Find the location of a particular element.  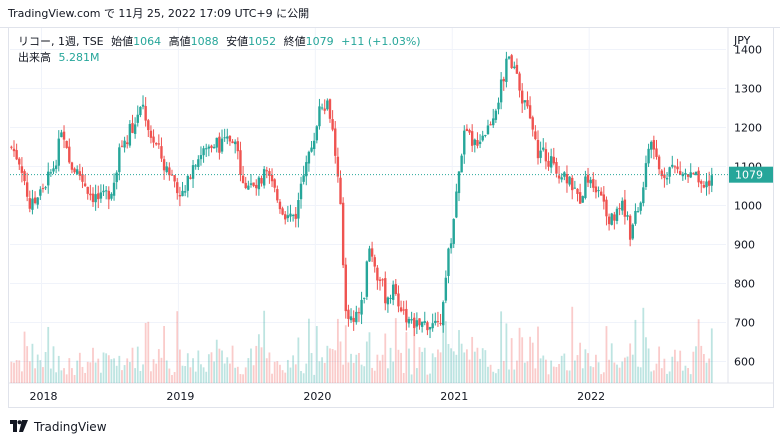

tradingview-logo-icon is located at coordinates (19, 427).